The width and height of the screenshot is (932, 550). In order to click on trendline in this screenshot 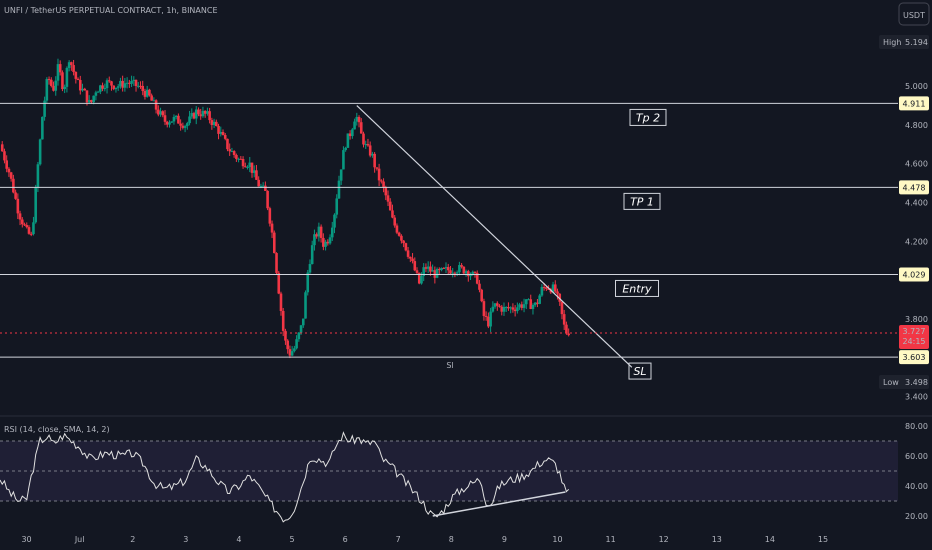, I will do `click(494, 236)`.